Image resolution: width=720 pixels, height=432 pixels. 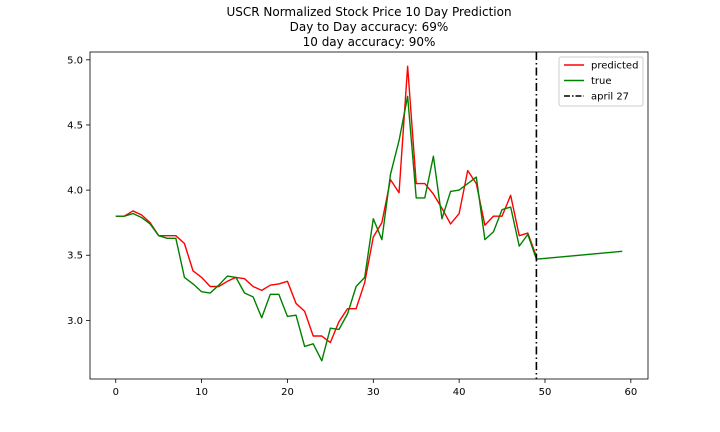 What do you see at coordinates (373, 392) in the screenshot?
I see `x-tick-label: 30` at bounding box center [373, 392].